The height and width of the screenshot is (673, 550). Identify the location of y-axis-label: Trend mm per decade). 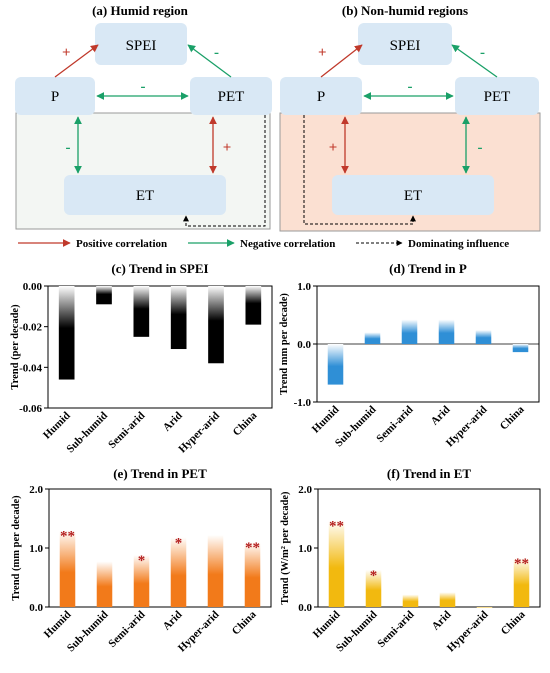
(284, 344).